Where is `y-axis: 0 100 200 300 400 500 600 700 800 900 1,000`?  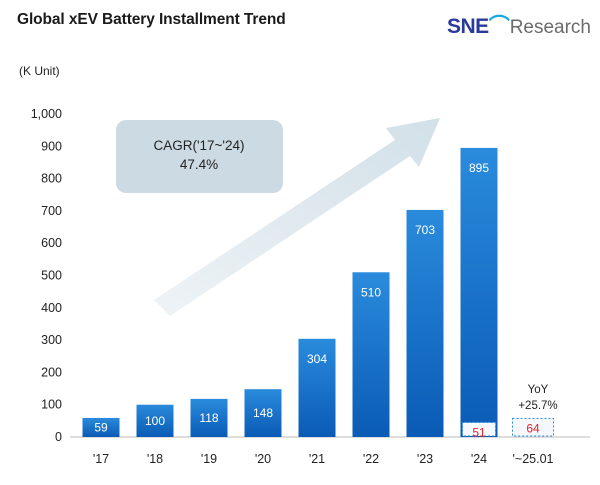 y-axis: 0 100 200 300 400 500 600 700 800 900 1,000 is located at coordinates (46, 275).